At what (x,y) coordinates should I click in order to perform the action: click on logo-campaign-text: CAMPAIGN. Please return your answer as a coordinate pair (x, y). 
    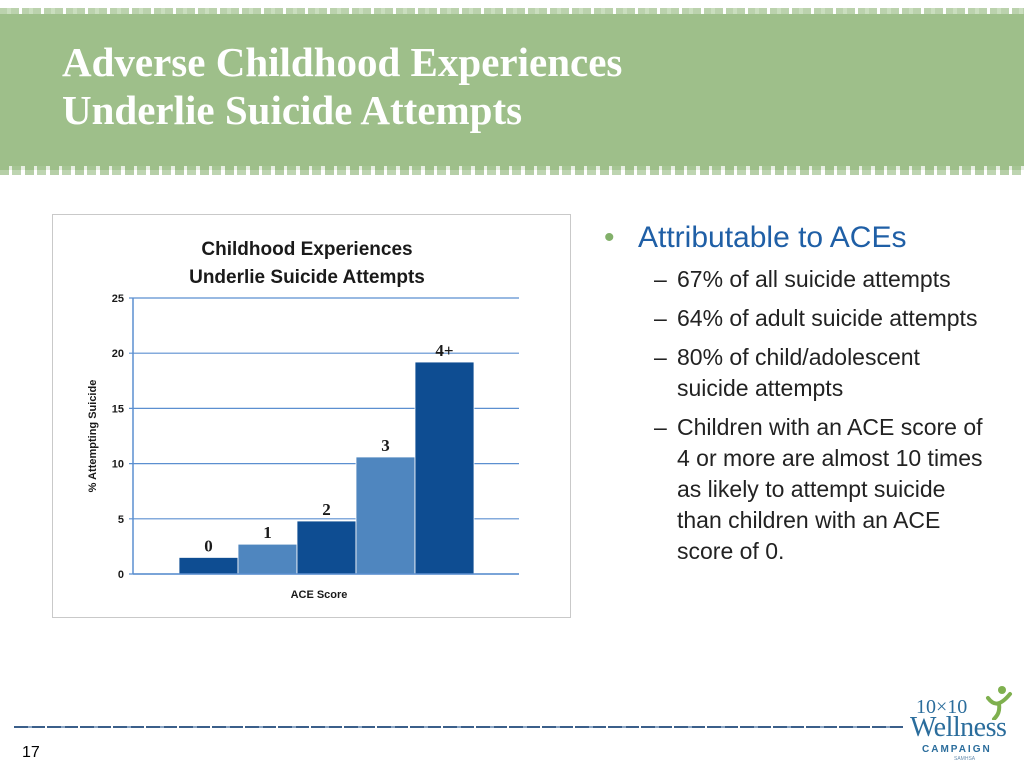
    Looking at the image, I should click on (957, 749).